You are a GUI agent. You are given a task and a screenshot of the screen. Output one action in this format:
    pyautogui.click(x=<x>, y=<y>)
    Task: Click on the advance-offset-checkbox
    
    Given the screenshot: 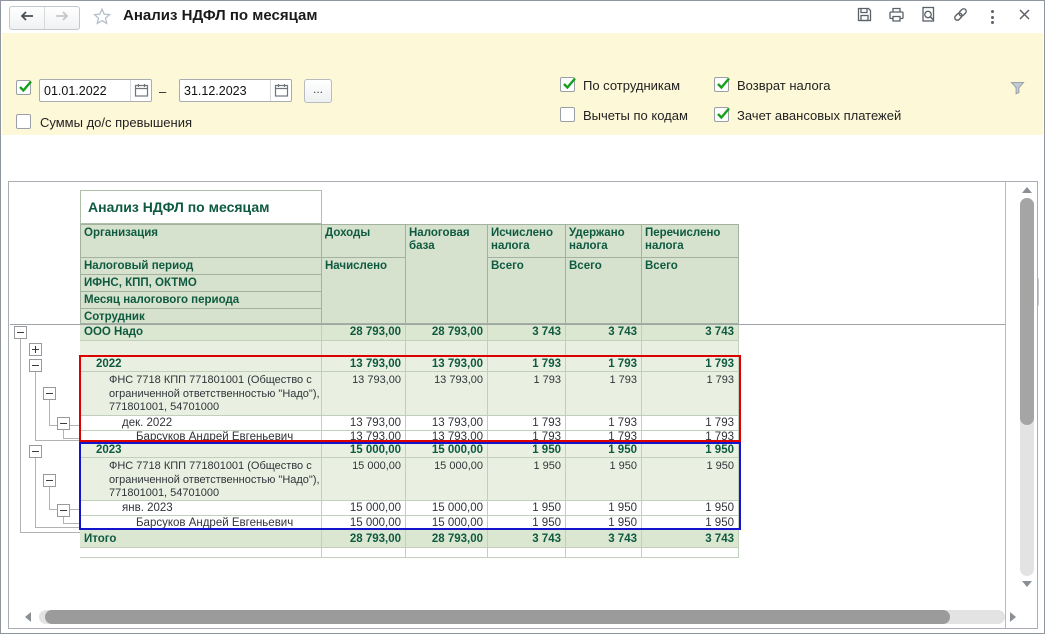 What is the action you would take?
    pyautogui.click(x=722, y=114)
    